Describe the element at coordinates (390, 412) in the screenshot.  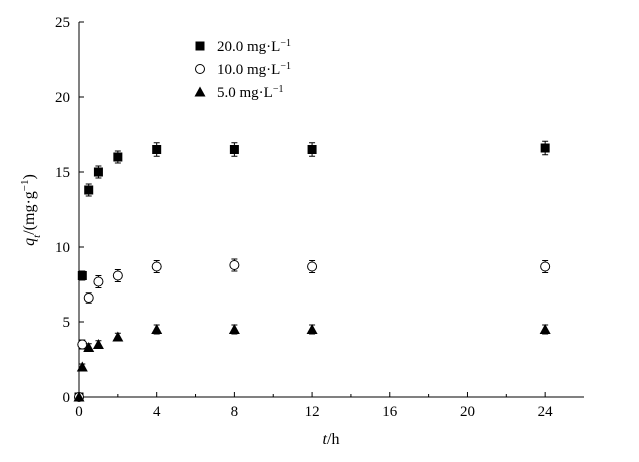
I see `x-tick-label: 16` at that location.